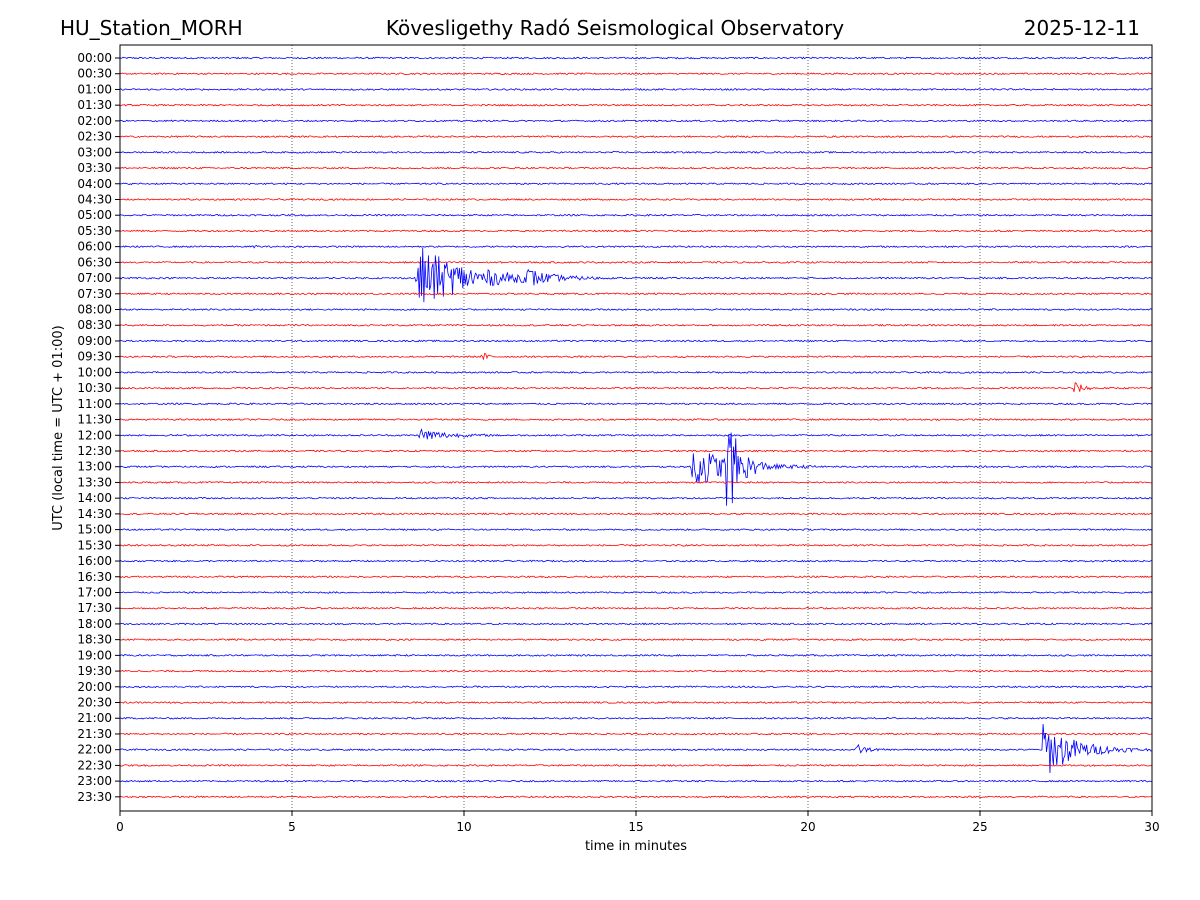 This screenshot has height=900, width=1200. What do you see at coordinates (636, 687) in the screenshot?
I see `trace-2000` at bounding box center [636, 687].